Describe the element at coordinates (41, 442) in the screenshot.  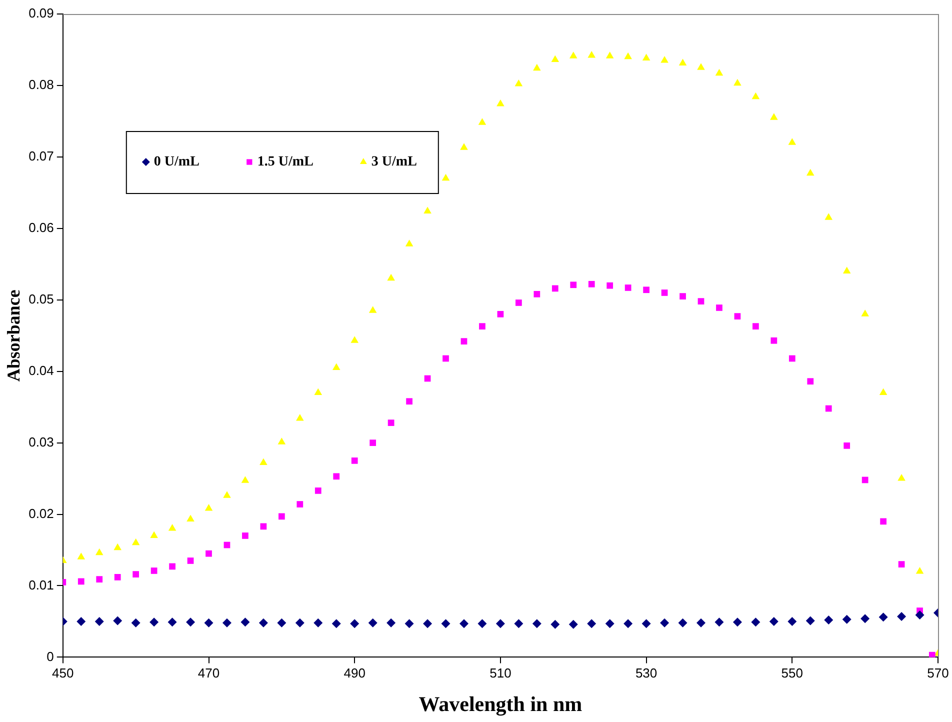
I see `y-tick-label: 0.03` at that location.